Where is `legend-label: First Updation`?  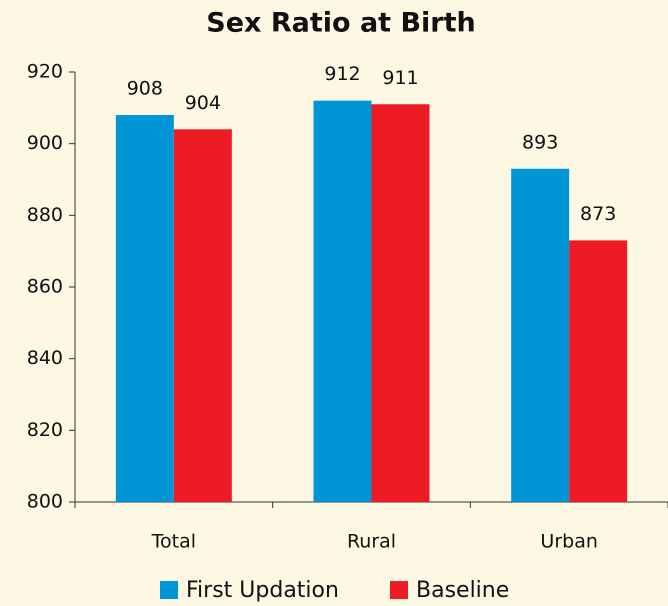
legend-label: First Updation is located at coordinates (262, 590).